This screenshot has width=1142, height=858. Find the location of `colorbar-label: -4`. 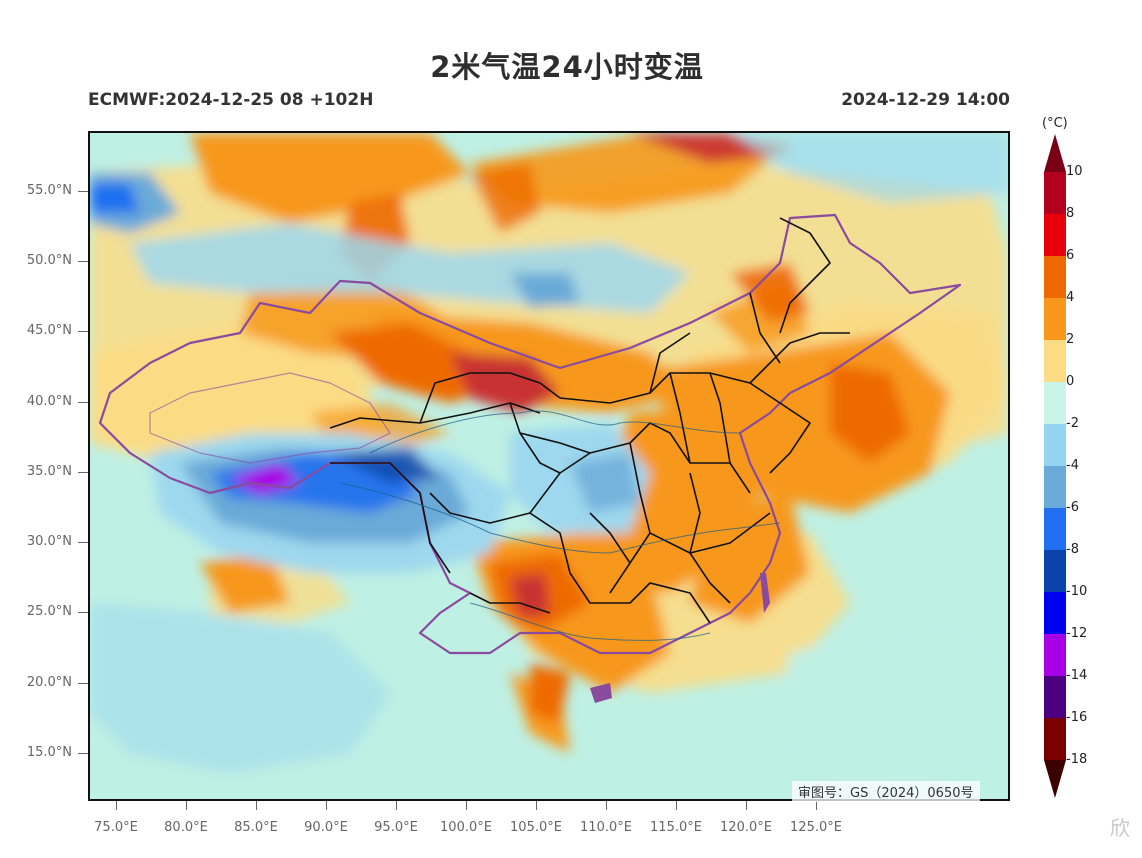

colorbar-label: -4 is located at coordinates (1072, 465).